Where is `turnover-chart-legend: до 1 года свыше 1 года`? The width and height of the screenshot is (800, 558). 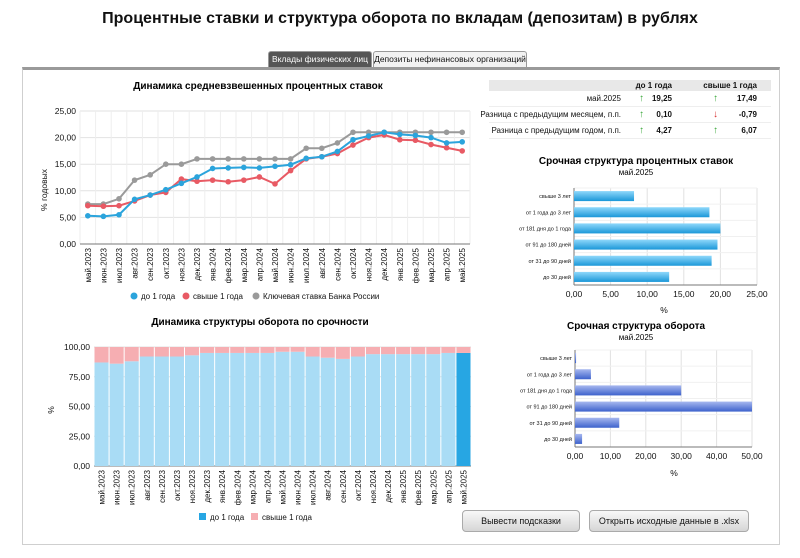 turnover-chart-legend: до 1 года свыше 1 года is located at coordinates (255, 517).